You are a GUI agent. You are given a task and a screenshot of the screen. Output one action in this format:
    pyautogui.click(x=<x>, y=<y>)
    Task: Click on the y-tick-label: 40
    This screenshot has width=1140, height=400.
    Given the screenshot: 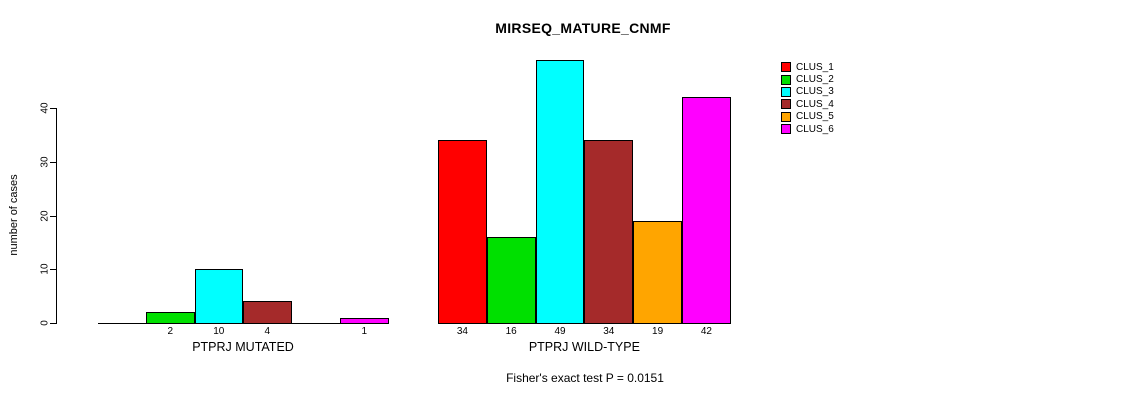 What is the action you would take?
    pyautogui.click(x=45, y=108)
    